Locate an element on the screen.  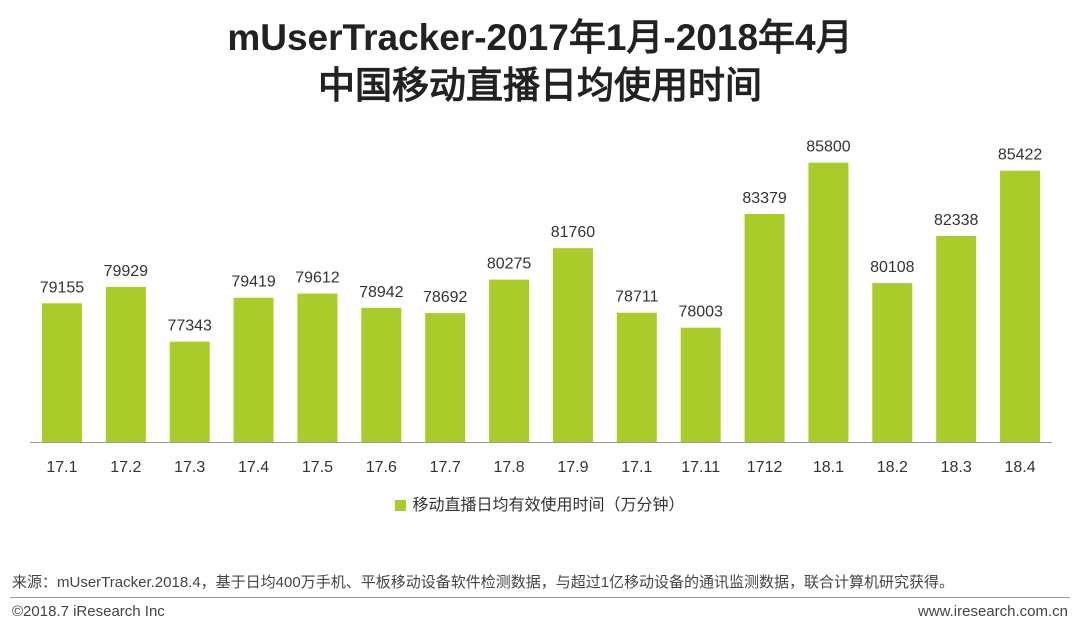
data-label-11: 78003 is located at coordinates (700, 312).